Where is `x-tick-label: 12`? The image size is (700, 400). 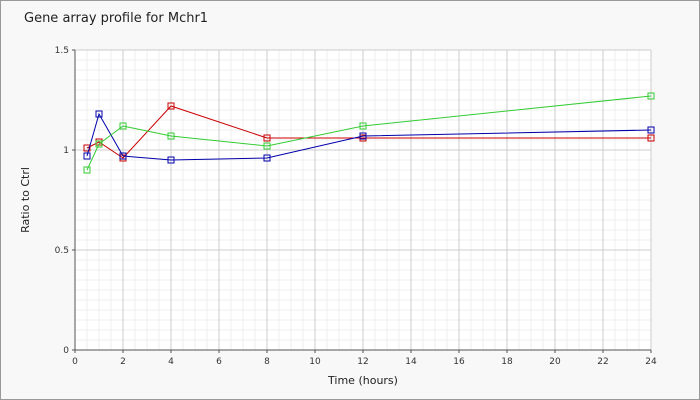
x-tick-label: 12 is located at coordinates (362, 362).